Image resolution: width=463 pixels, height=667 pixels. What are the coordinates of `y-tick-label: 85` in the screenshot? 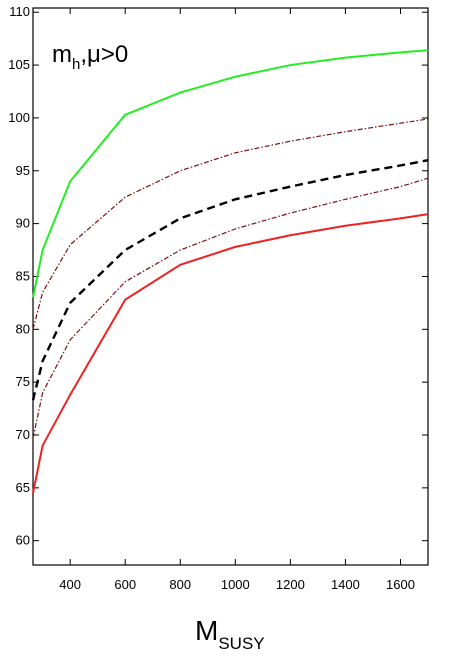 It's located at (23, 275).